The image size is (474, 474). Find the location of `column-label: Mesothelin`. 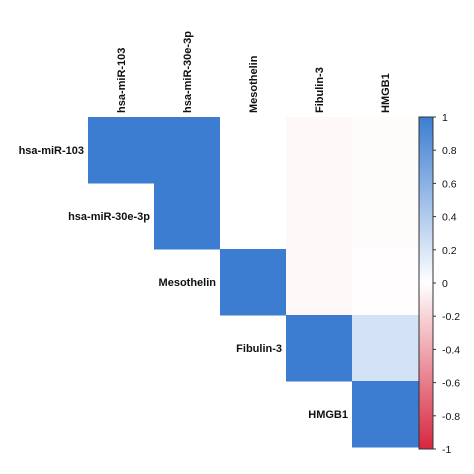

column-label: Mesothelin is located at coordinates (254, 84).